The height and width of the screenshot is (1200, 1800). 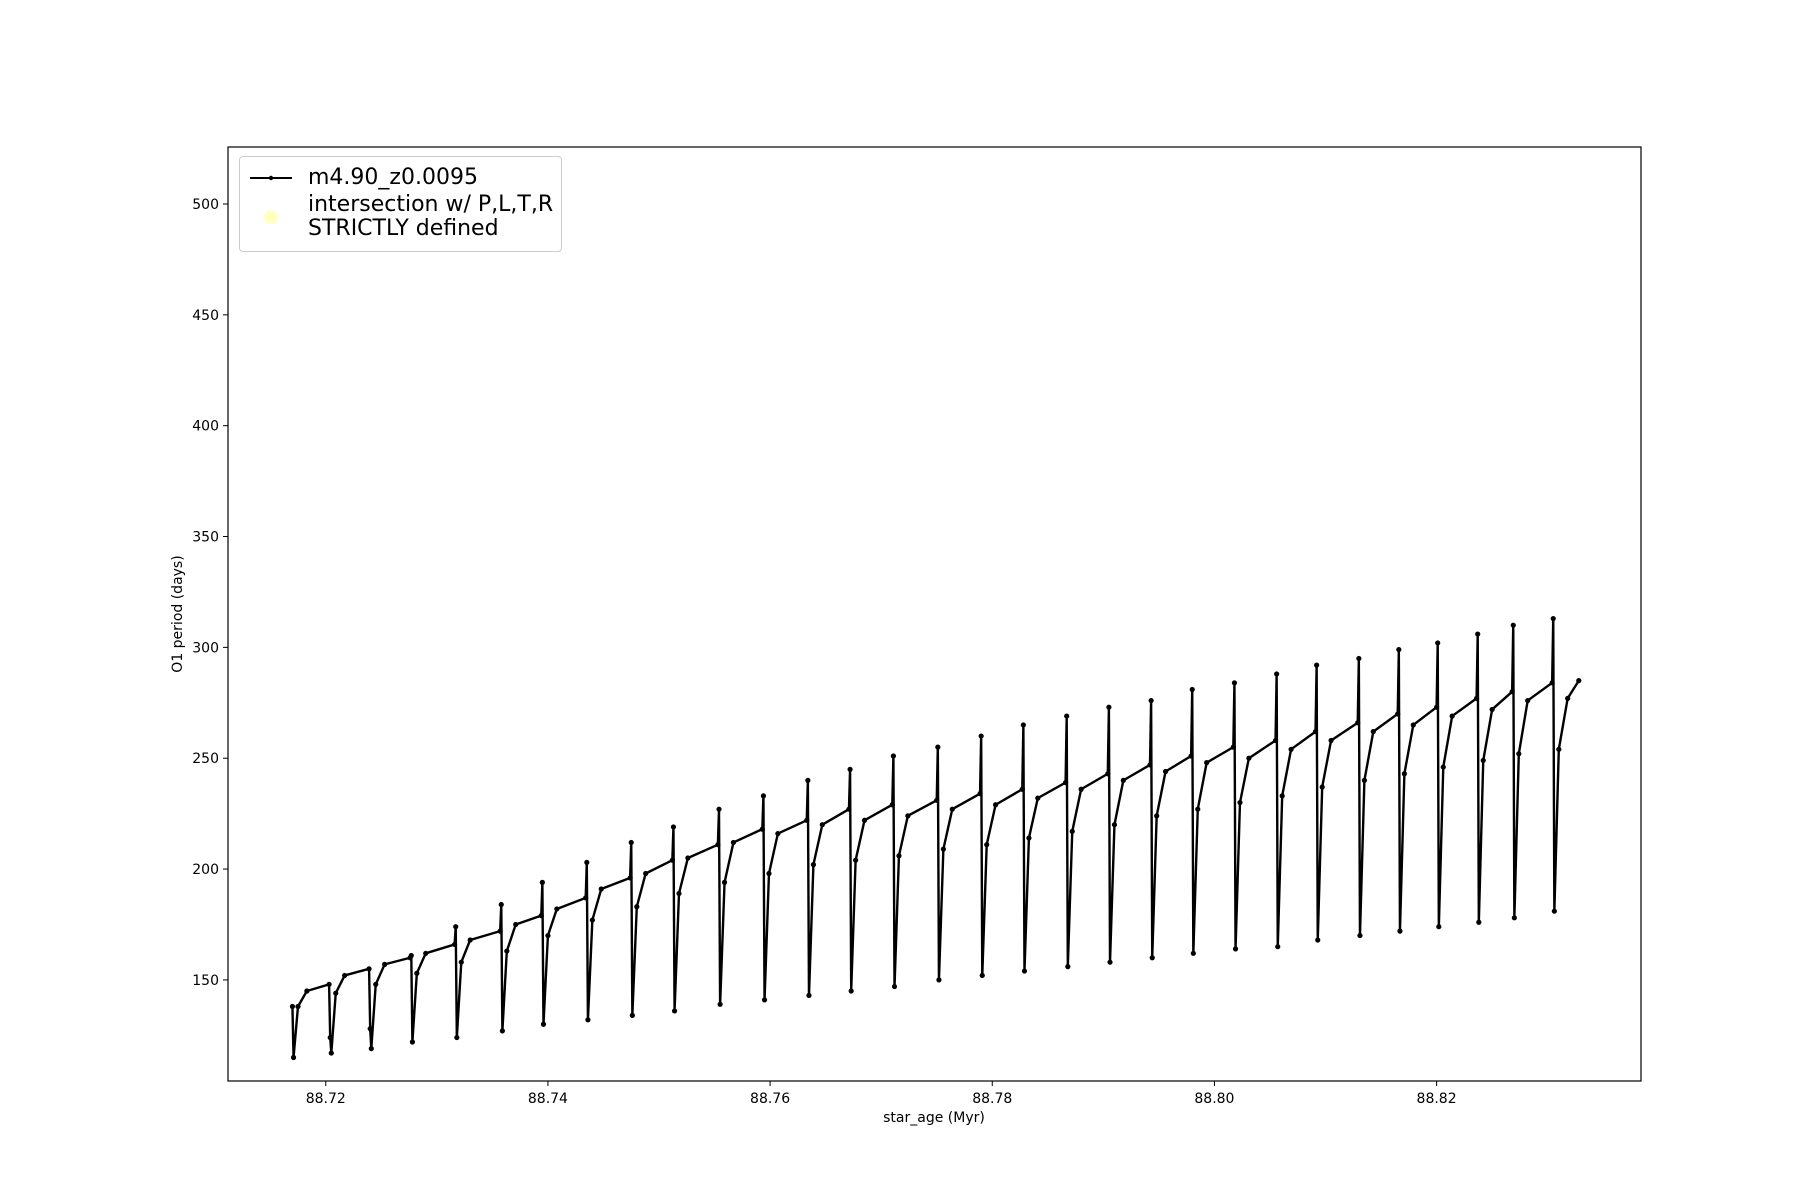 What do you see at coordinates (205, 427) in the screenshot?
I see `y-tick-label: 400` at bounding box center [205, 427].